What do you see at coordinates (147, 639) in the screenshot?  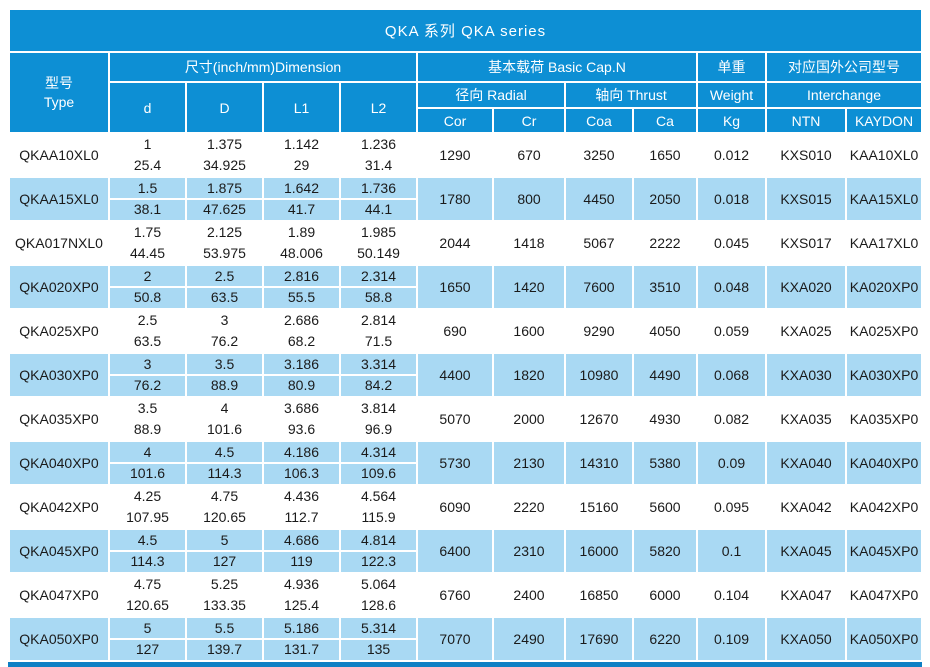 I see `cell-d: 5 127` at bounding box center [147, 639].